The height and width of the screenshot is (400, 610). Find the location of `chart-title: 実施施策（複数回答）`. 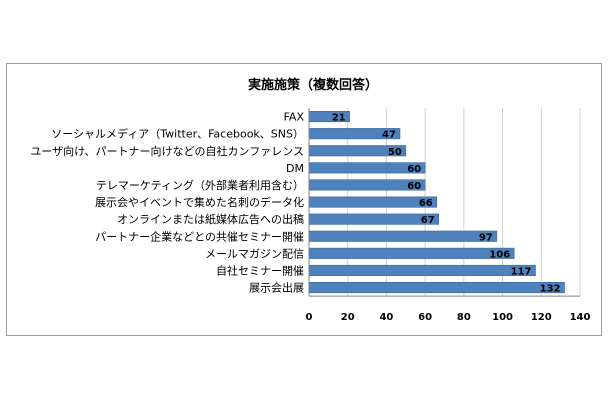

chart-title: 実施施策（複数回答） is located at coordinates (313, 85).